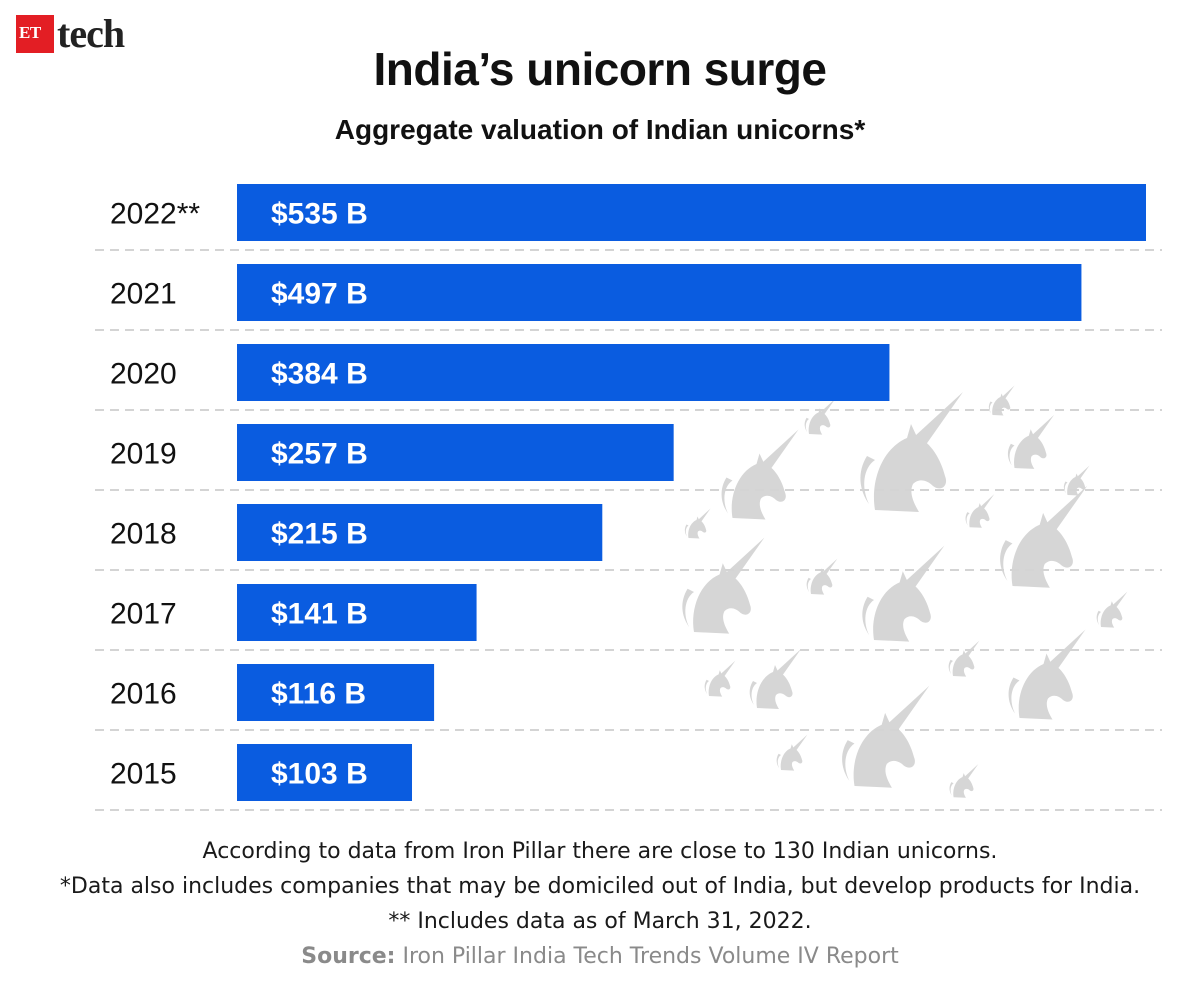 This screenshot has width=1200, height=1001. What do you see at coordinates (319, 614) in the screenshot?
I see `value-label: $141 B` at bounding box center [319, 614].